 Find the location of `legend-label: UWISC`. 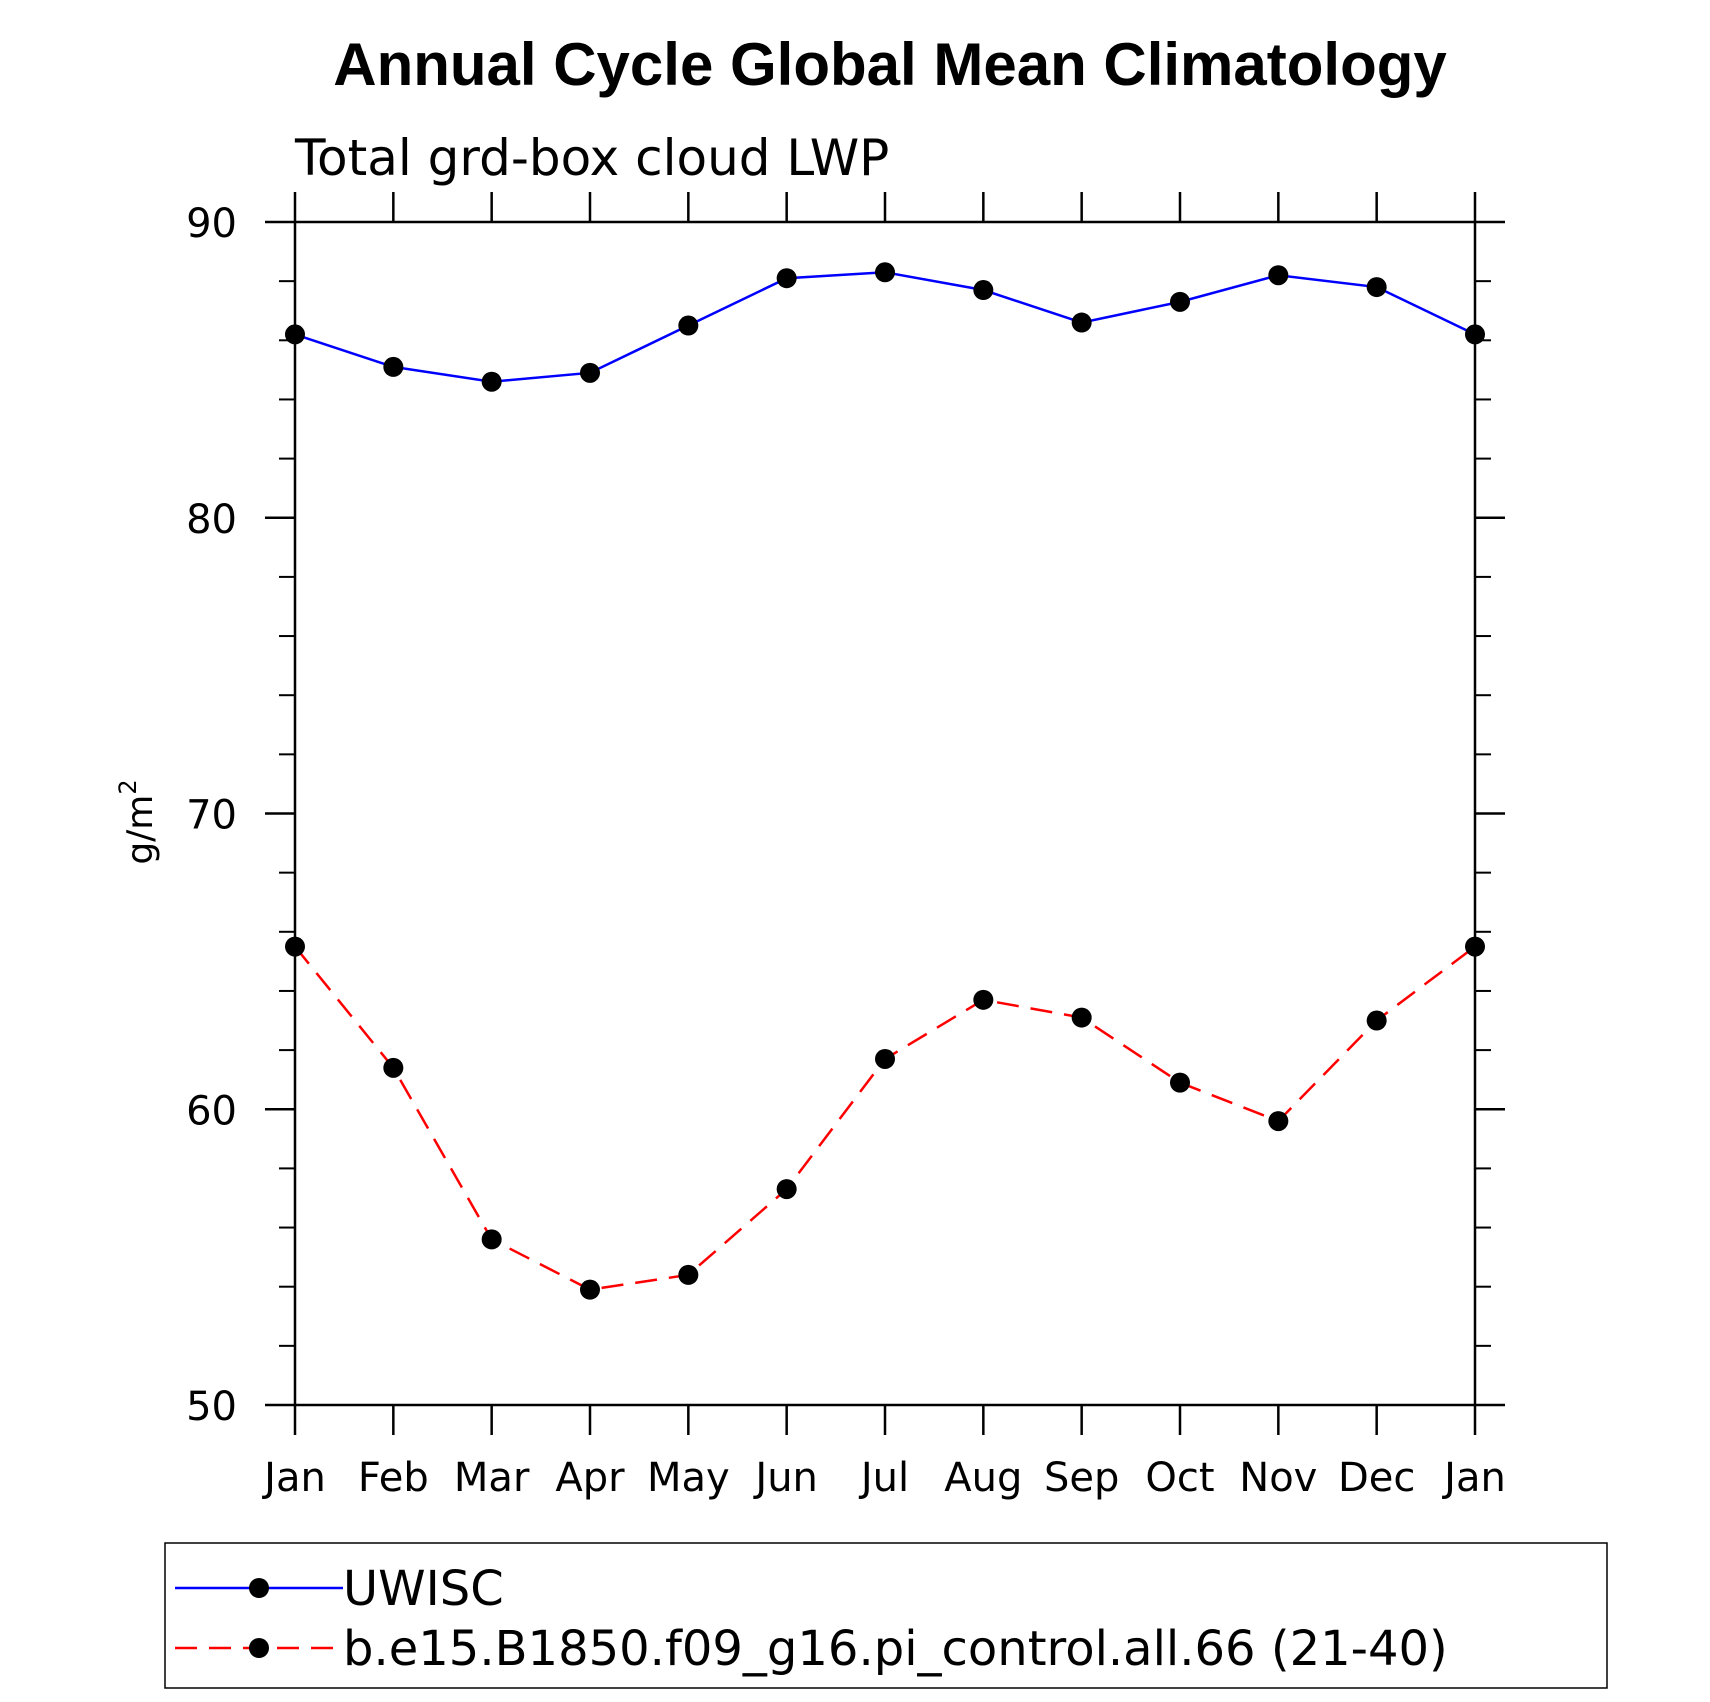

legend-label: UWISC is located at coordinates (423, 1589).